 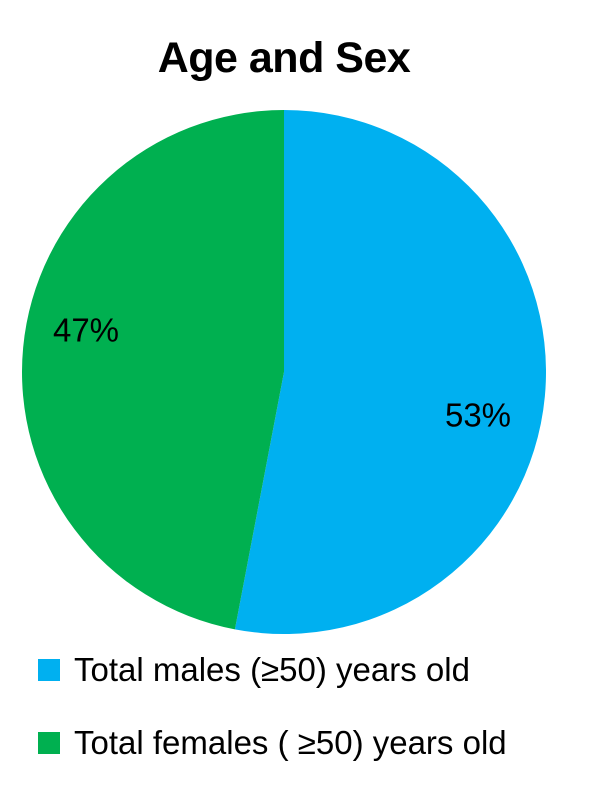 What do you see at coordinates (284, 58) in the screenshot?
I see `chart-title: Age and Sex` at bounding box center [284, 58].